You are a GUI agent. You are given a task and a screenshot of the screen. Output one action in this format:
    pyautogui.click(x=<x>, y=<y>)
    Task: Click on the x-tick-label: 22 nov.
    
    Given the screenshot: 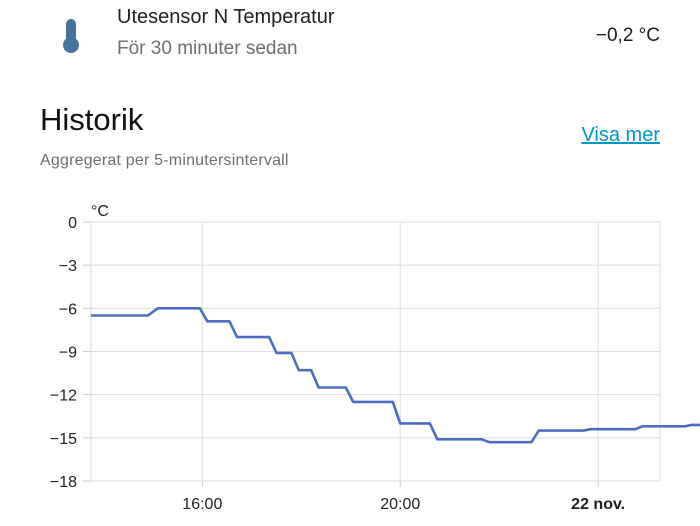 What is the action you would take?
    pyautogui.click(x=598, y=504)
    